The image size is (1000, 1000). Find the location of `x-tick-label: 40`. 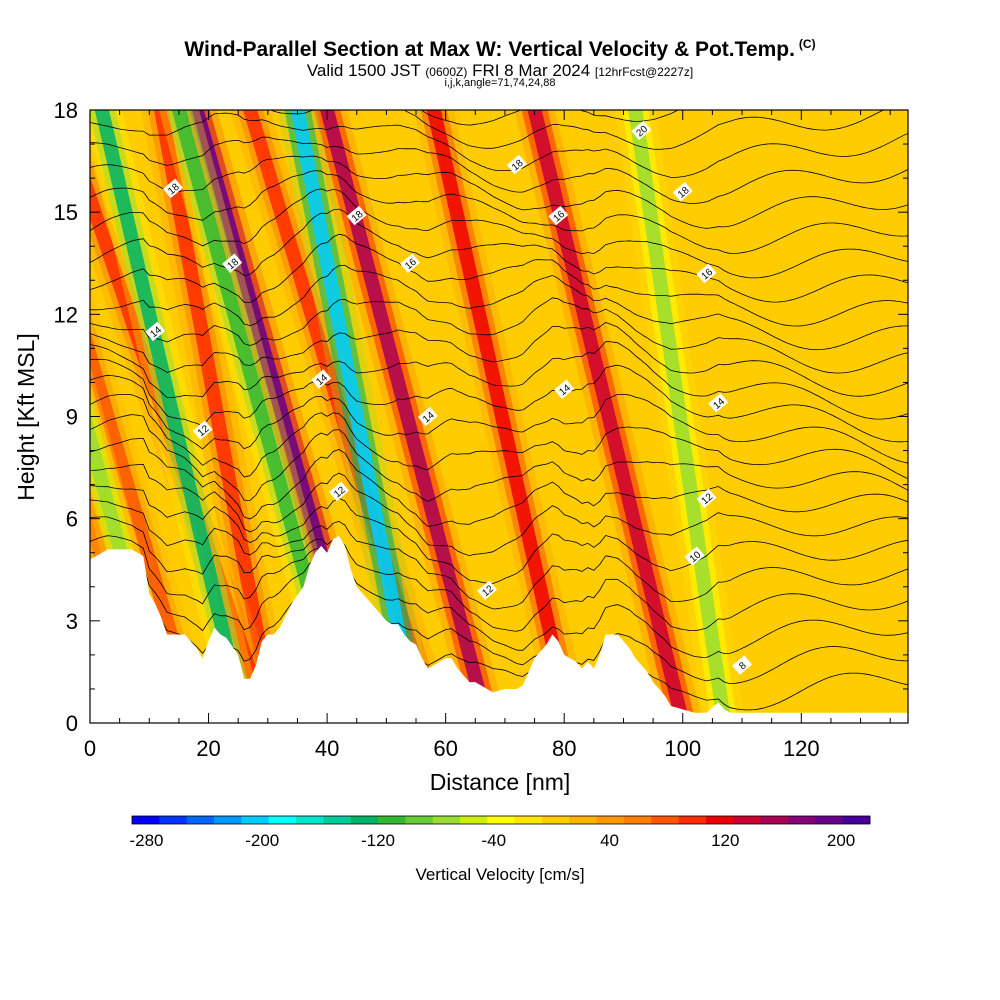

x-tick-label: 40 is located at coordinates (327, 748).